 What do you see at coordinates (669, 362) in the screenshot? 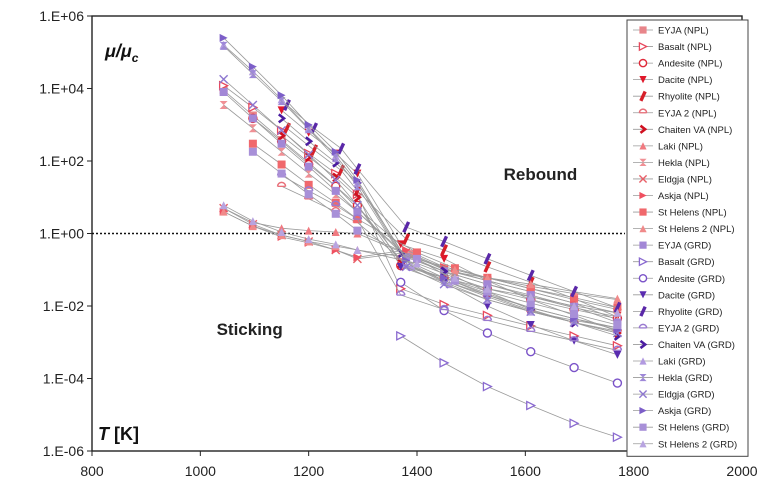
I see `legend-item: Laki (GRD)` at bounding box center [669, 362].